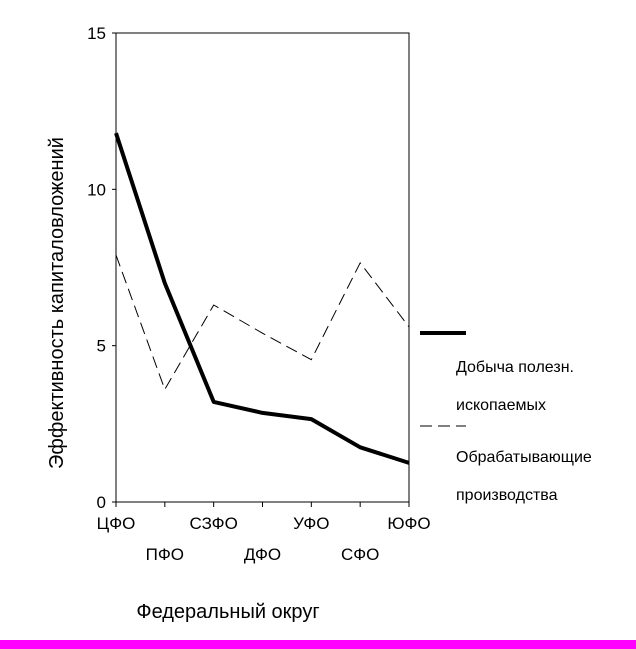  What do you see at coordinates (311, 523) in the screenshot?
I see `x-tick-label: УФО` at bounding box center [311, 523].